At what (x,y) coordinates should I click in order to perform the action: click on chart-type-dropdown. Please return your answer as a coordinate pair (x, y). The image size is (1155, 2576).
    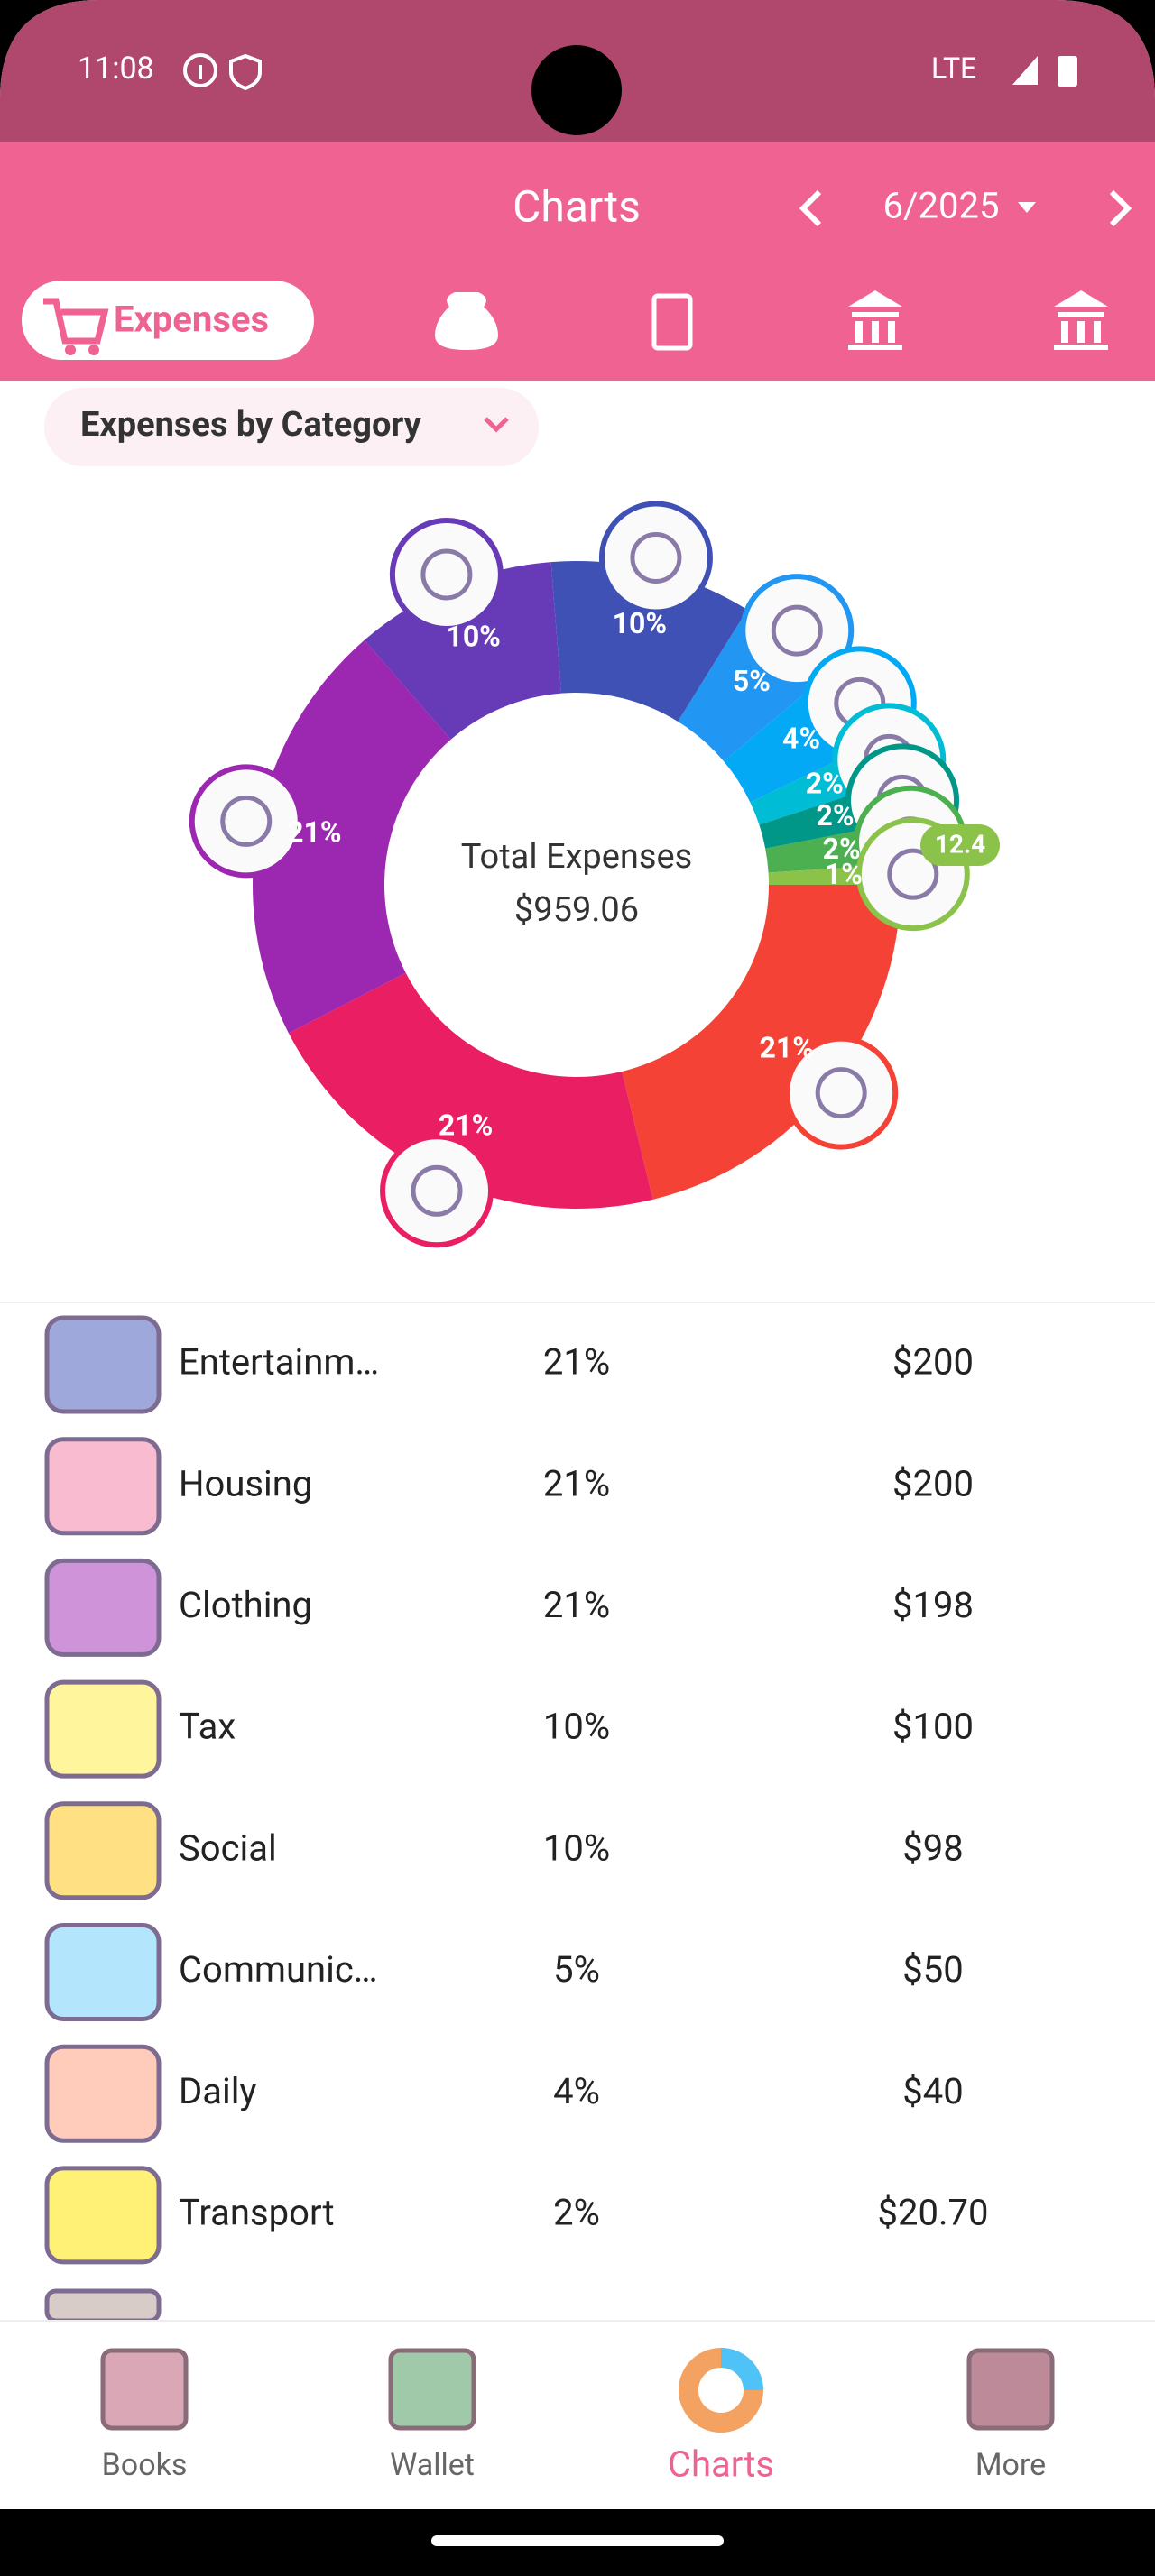
    Looking at the image, I should click on (291, 427).